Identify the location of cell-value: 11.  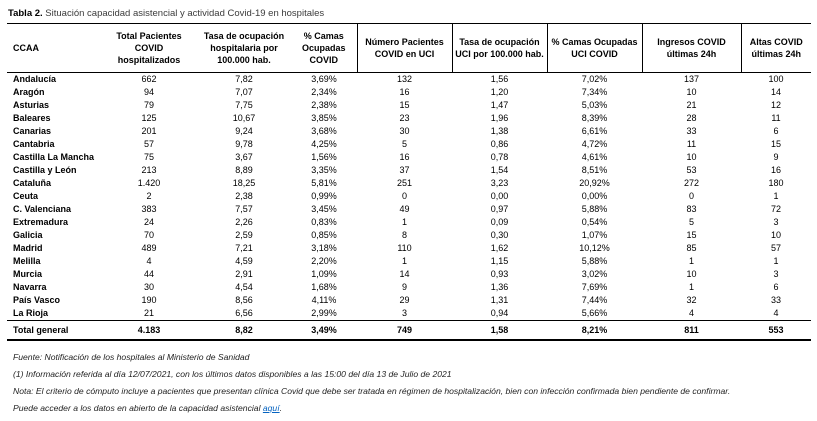
(776, 118).